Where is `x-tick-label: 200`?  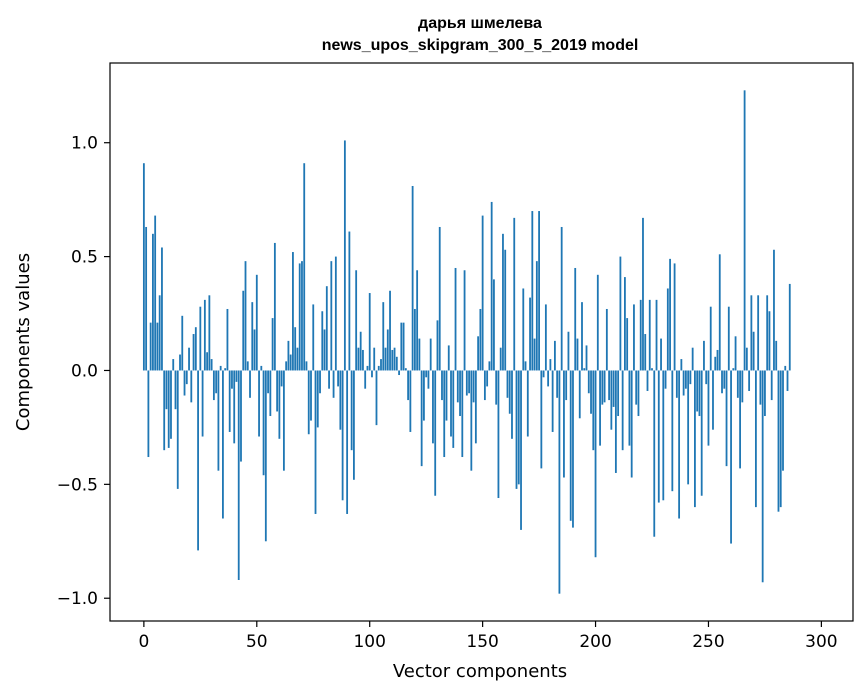 x-tick-label: 200 is located at coordinates (595, 642).